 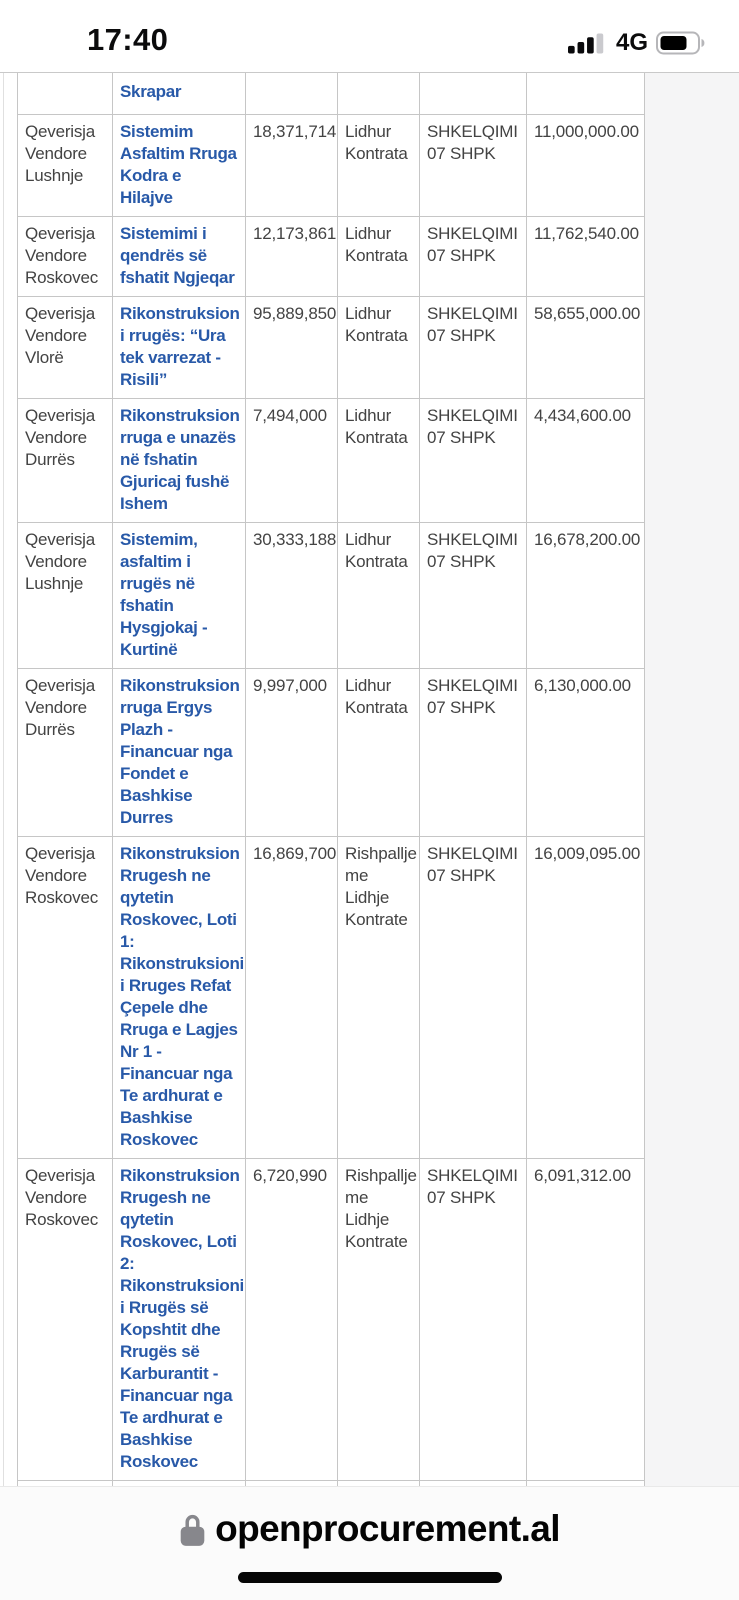 I want to click on tender-link: Sistemim Asfaltim Rruga Kodra e Hilajve, so click(x=178, y=164).